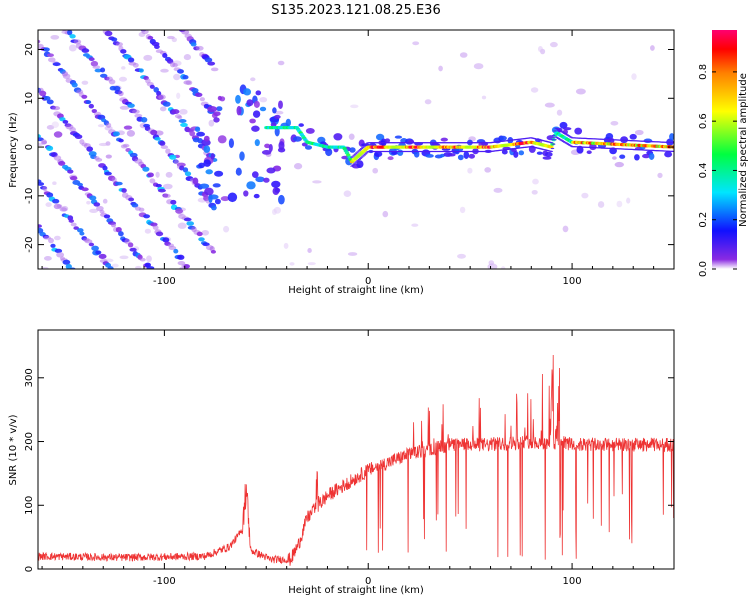 This screenshot has height=600, width=750. Describe the element at coordinates (164, 581) in the screenshot. I see `snr-x-tick-label: -100` at that location.